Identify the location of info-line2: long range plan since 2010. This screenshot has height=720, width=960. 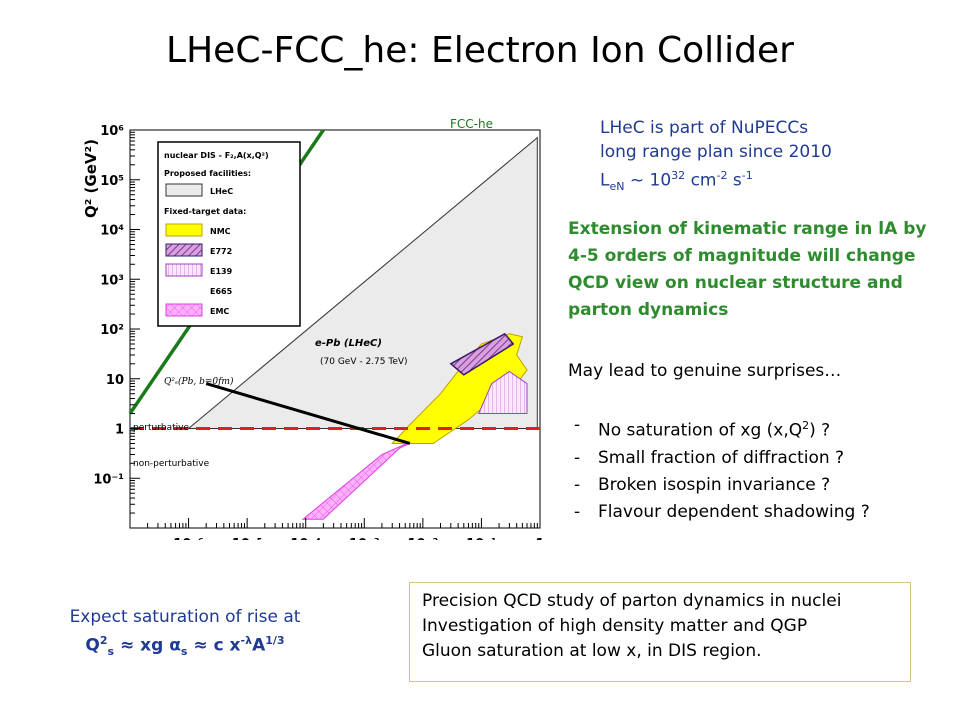
(716, 152).